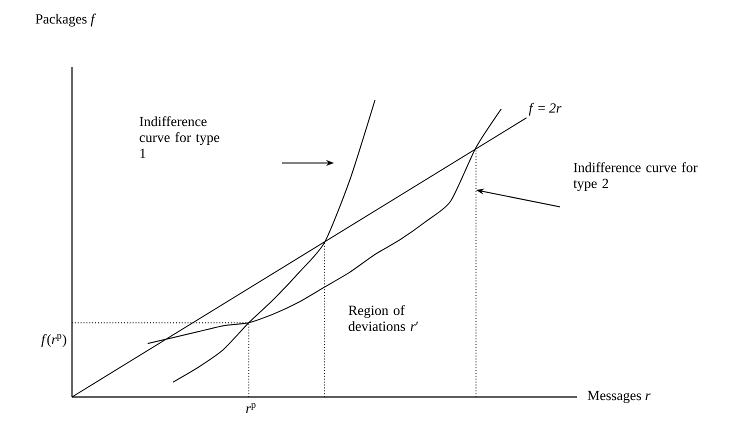 The width and height of the screenshot is (739, 432). What do you see at coordinates (635, 177) in the screenshot?
I see `annotation: Indifference curve for type 2` at bounding box center [635, 177].